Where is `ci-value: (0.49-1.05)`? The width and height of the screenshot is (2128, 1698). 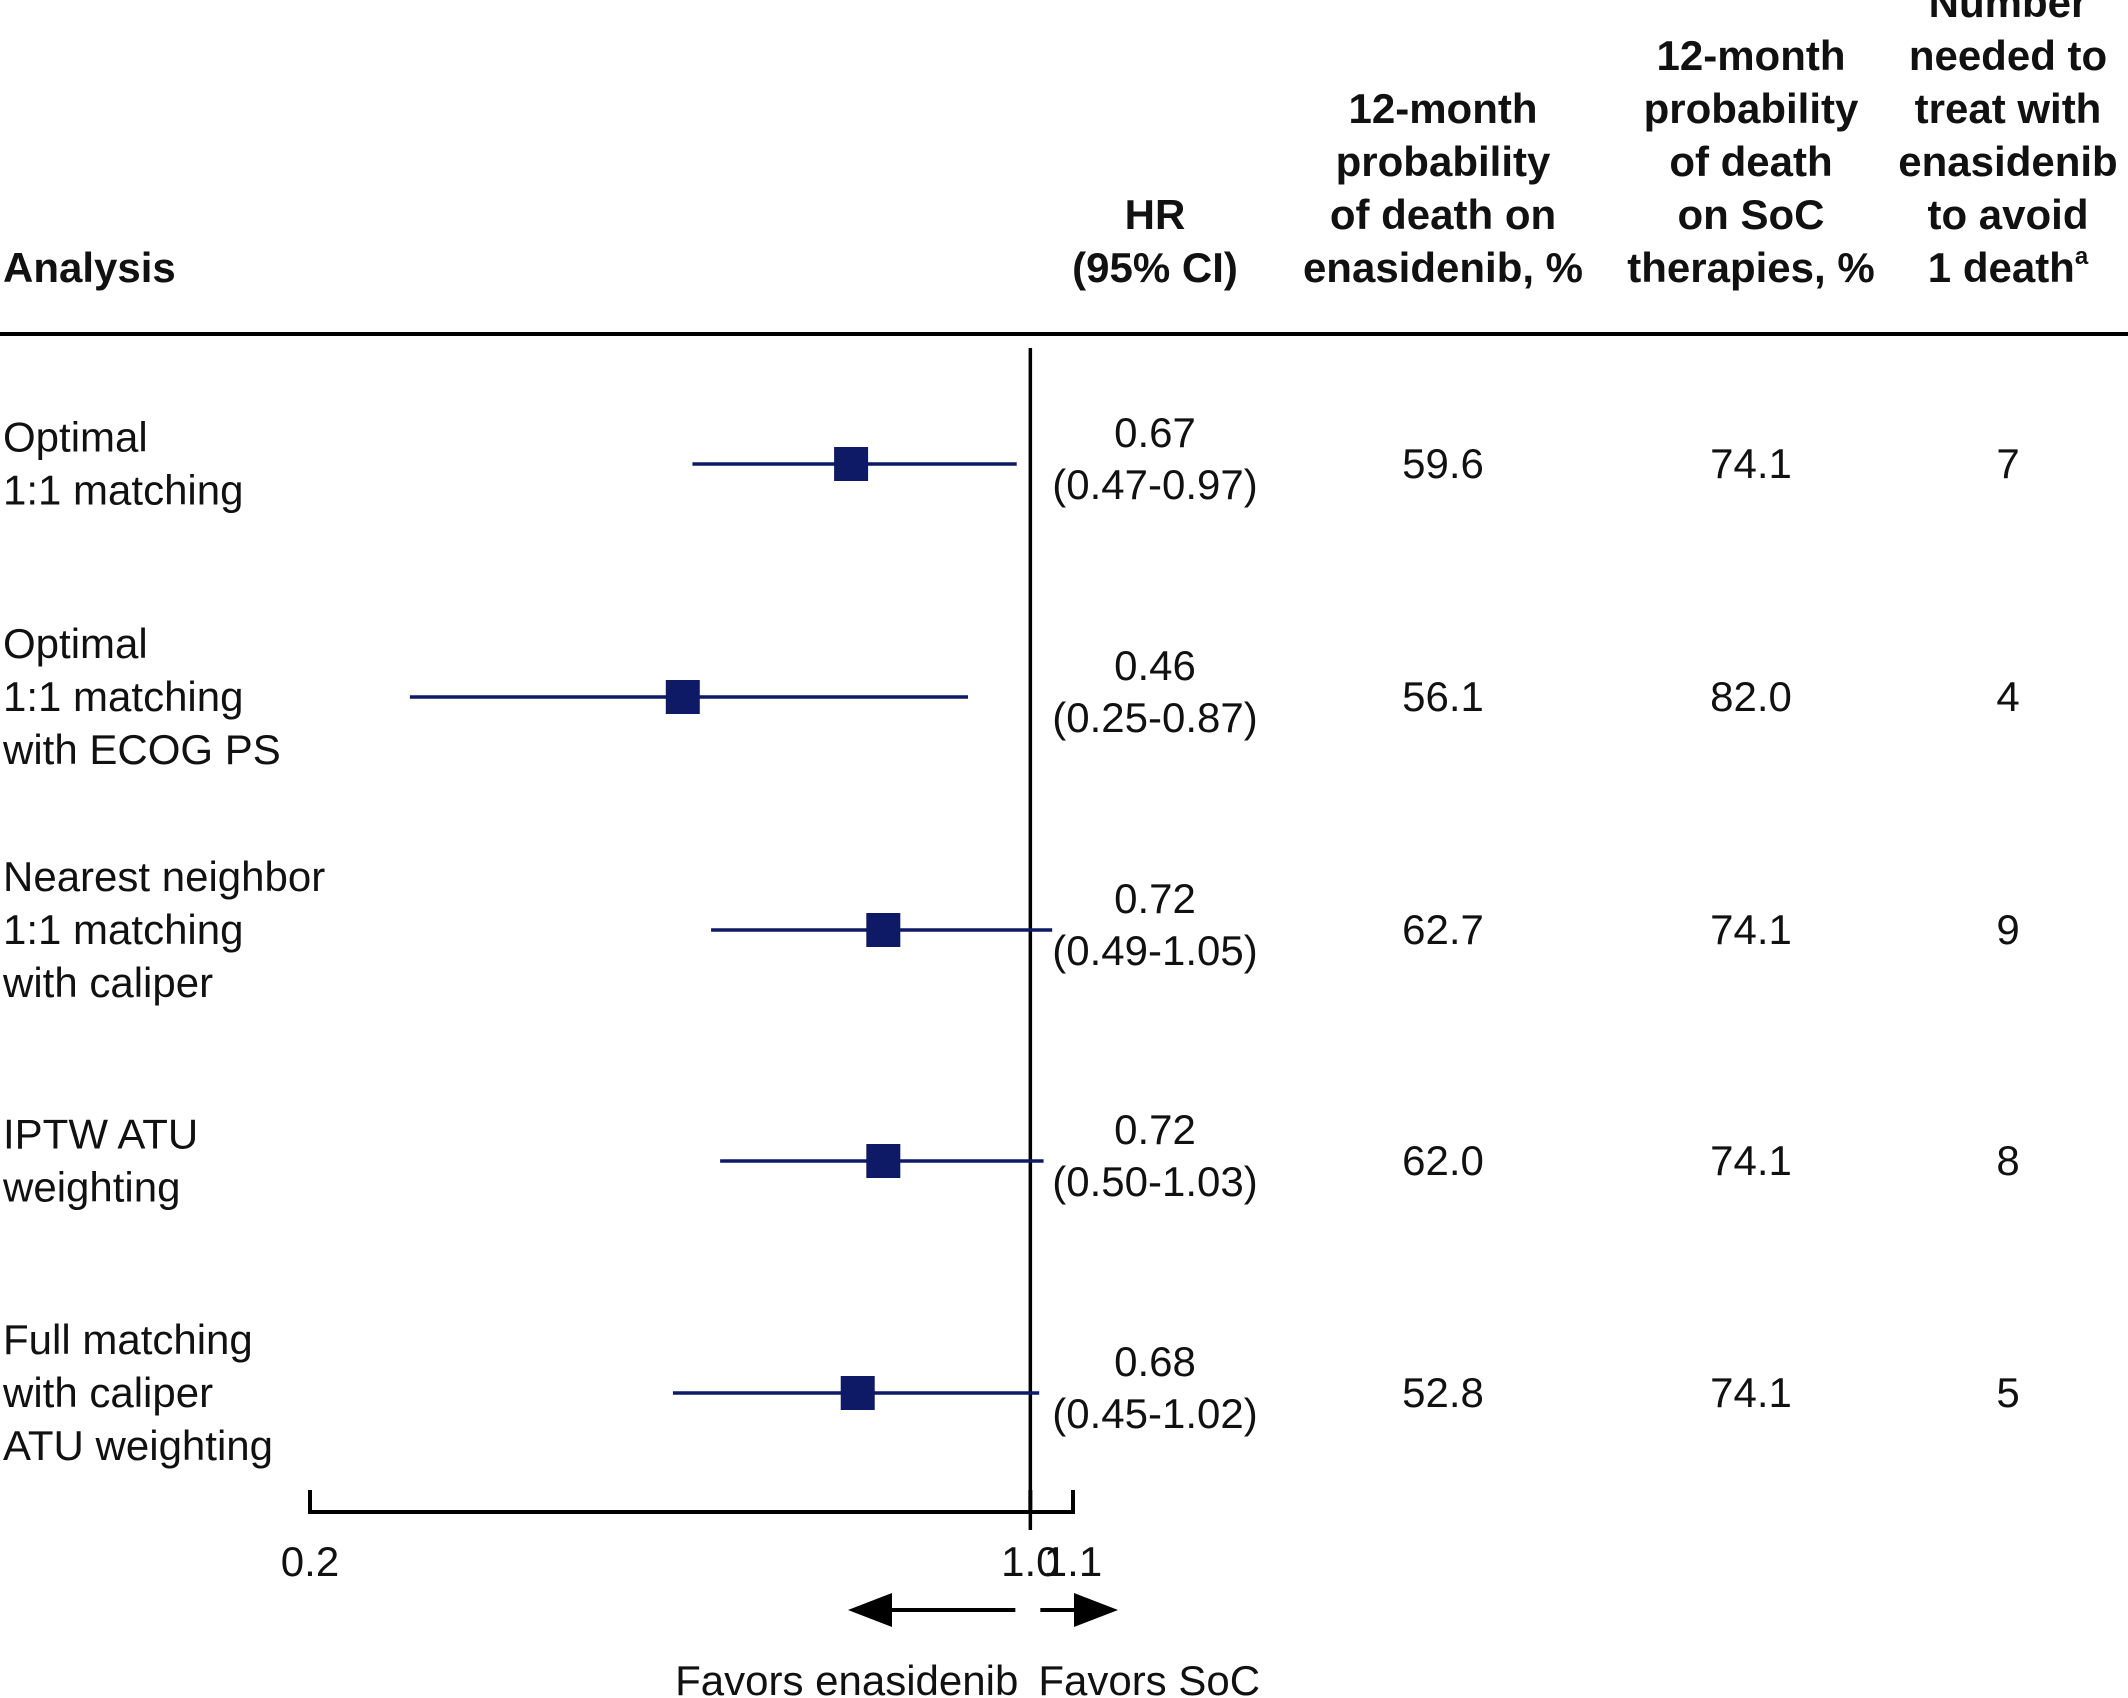
ci-value: (0.49-1.05) is located at coordinates (1154, 950).